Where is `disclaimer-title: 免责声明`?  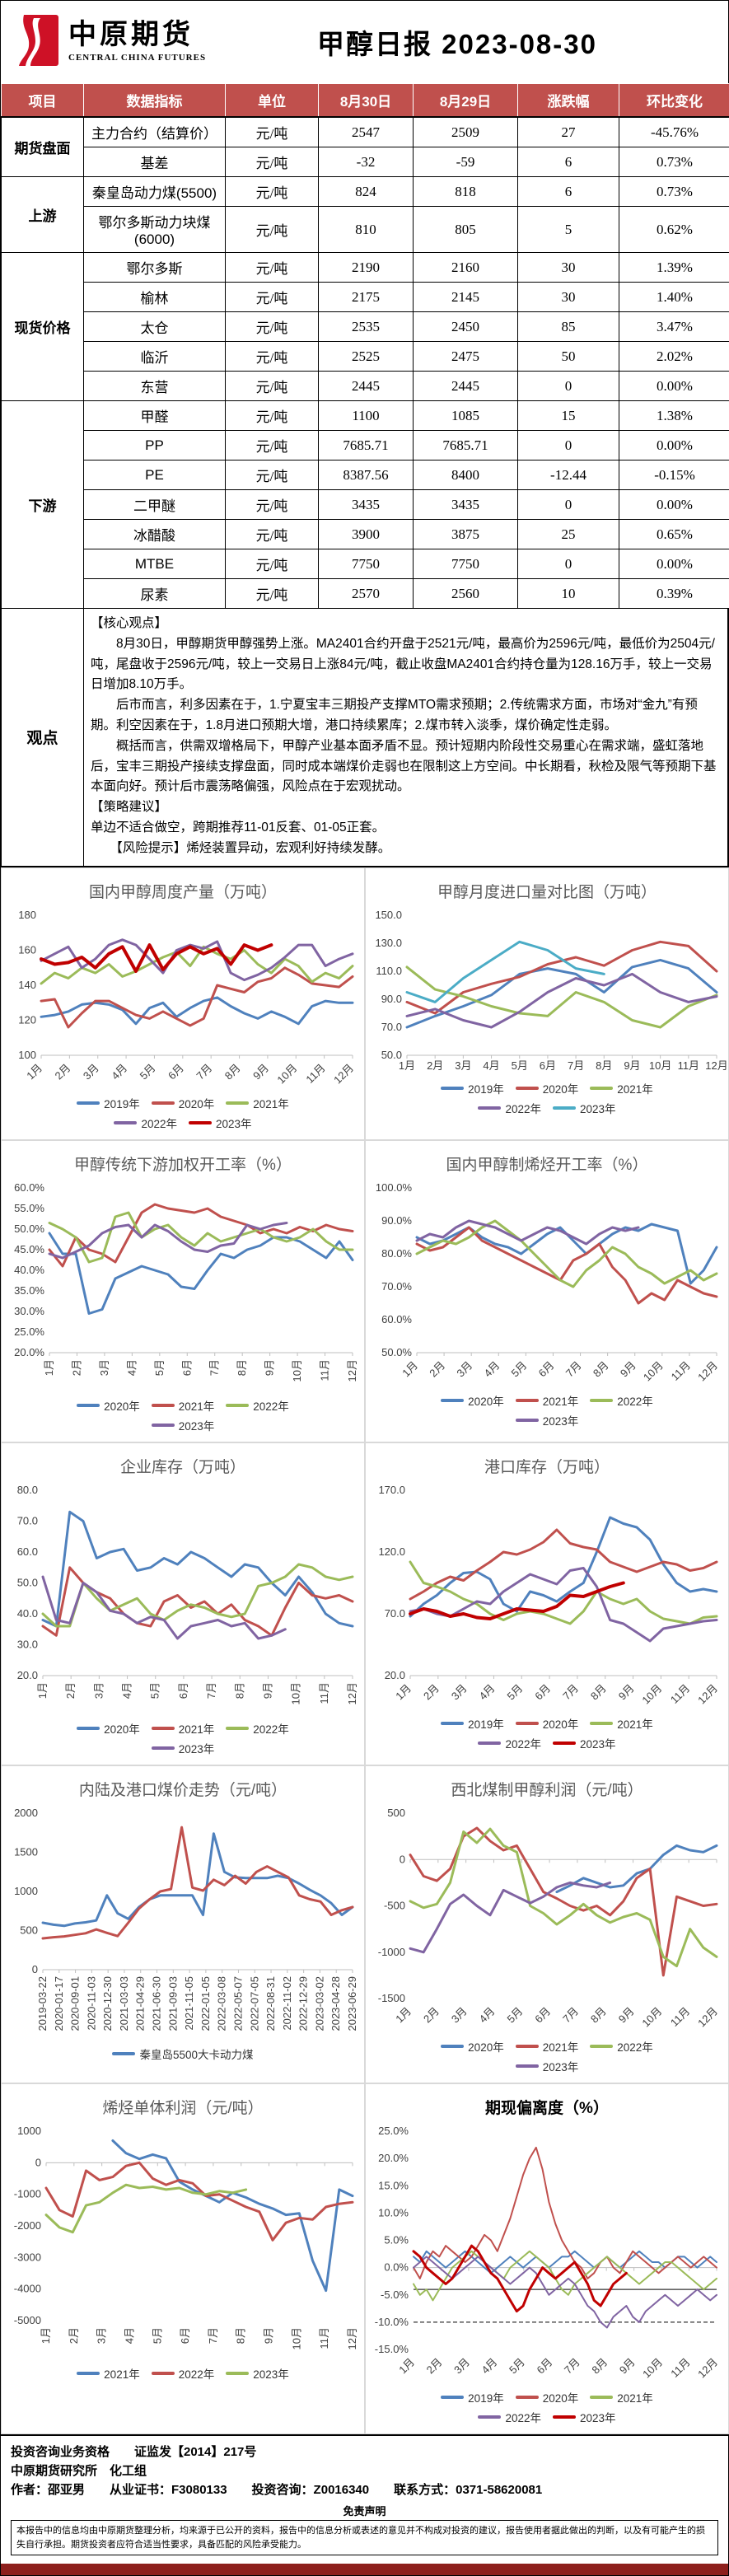
disclaimer-title: 免责声明 is located at coordinates (364, 2510).